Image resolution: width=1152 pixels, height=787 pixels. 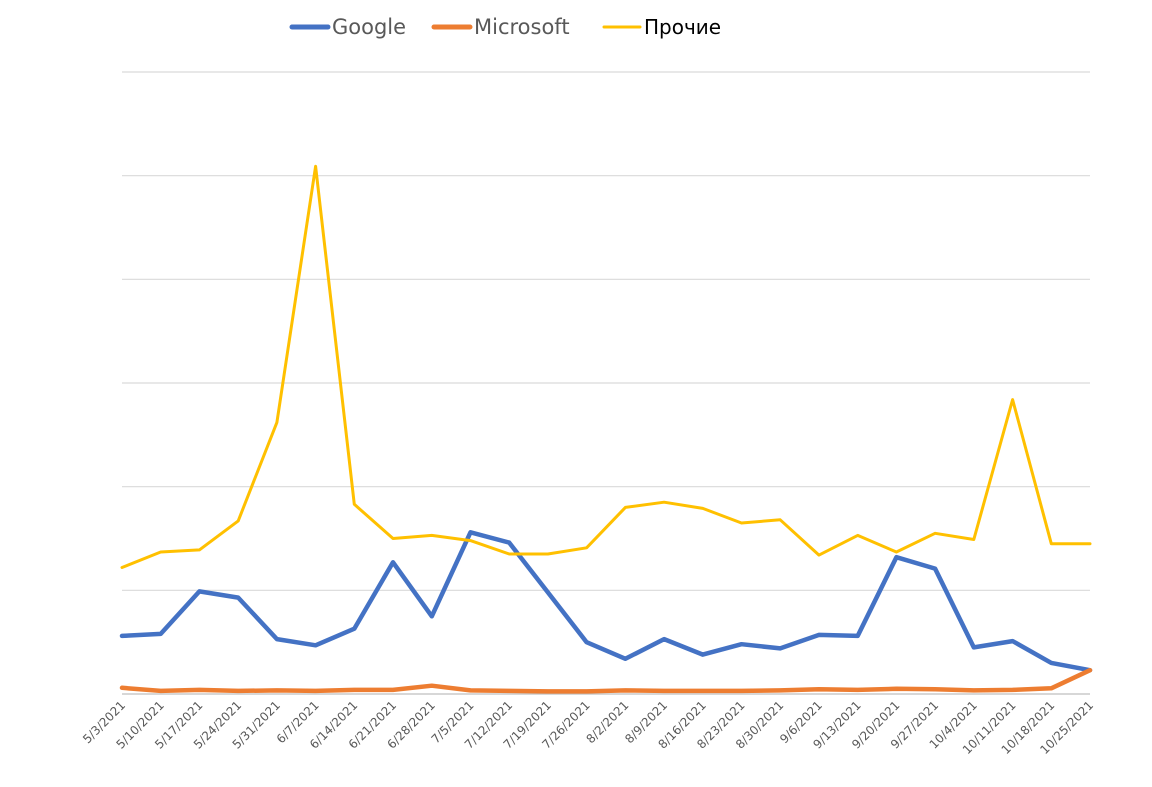 What do you see at coordinates (522, 27) in the screenshot?
I see `legend-label: Microsoft` at bounding box center [522, 27].